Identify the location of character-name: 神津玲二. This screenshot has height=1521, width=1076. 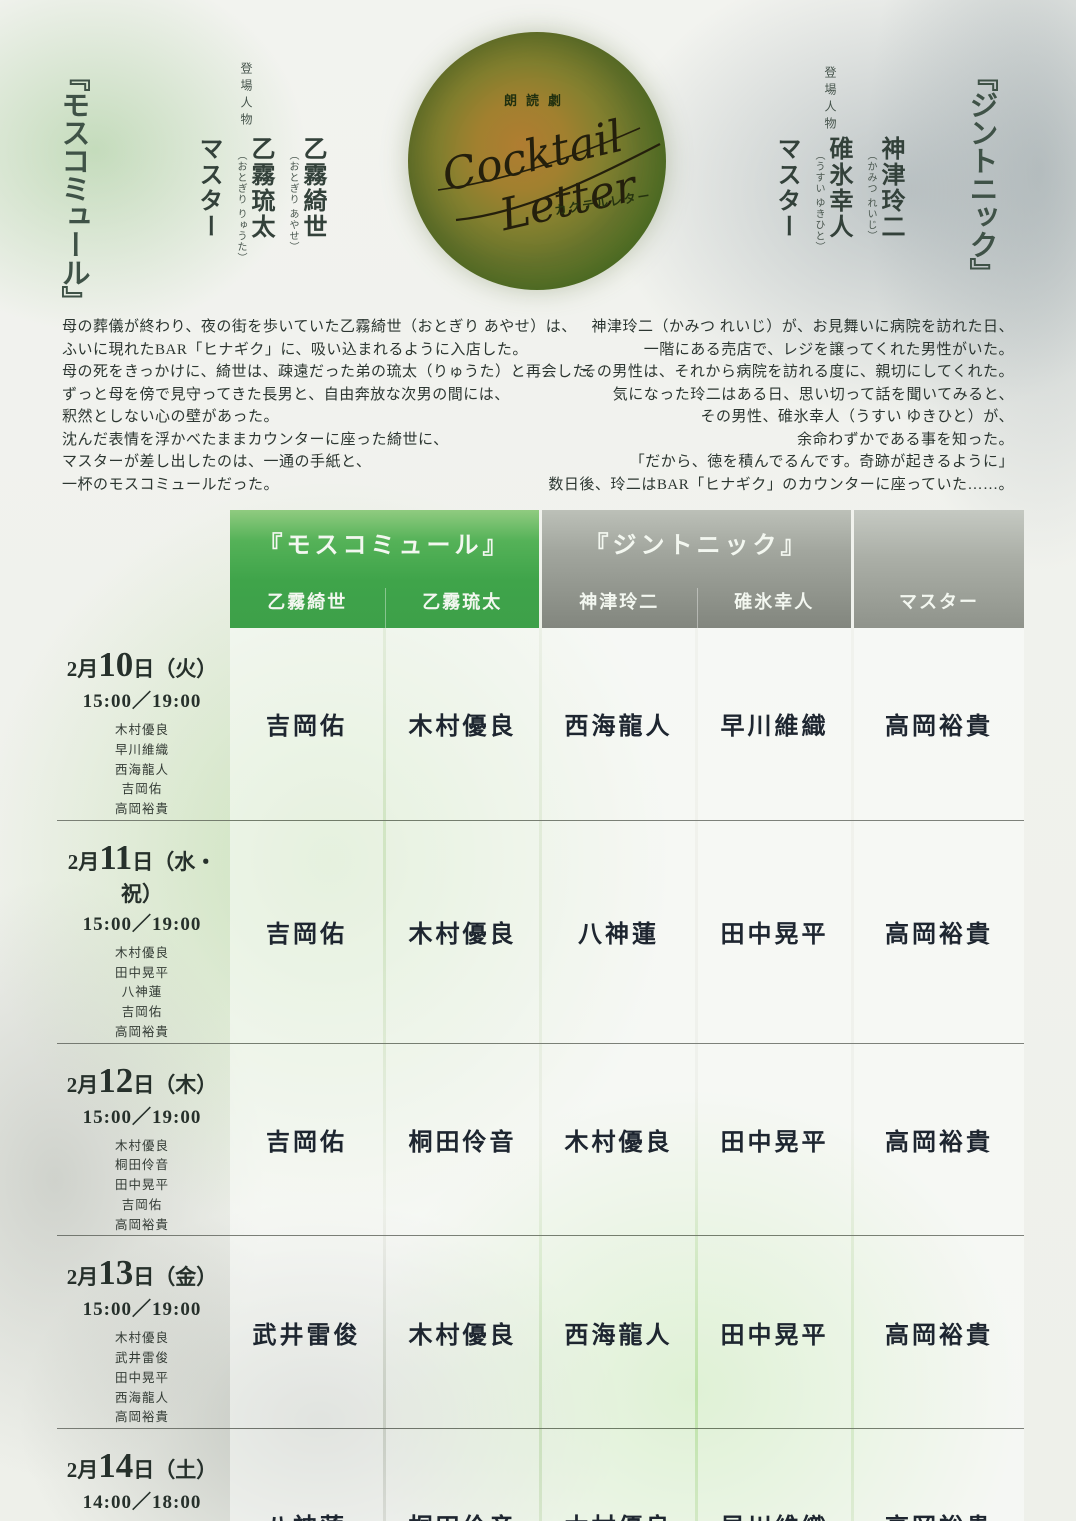
(890, 188).